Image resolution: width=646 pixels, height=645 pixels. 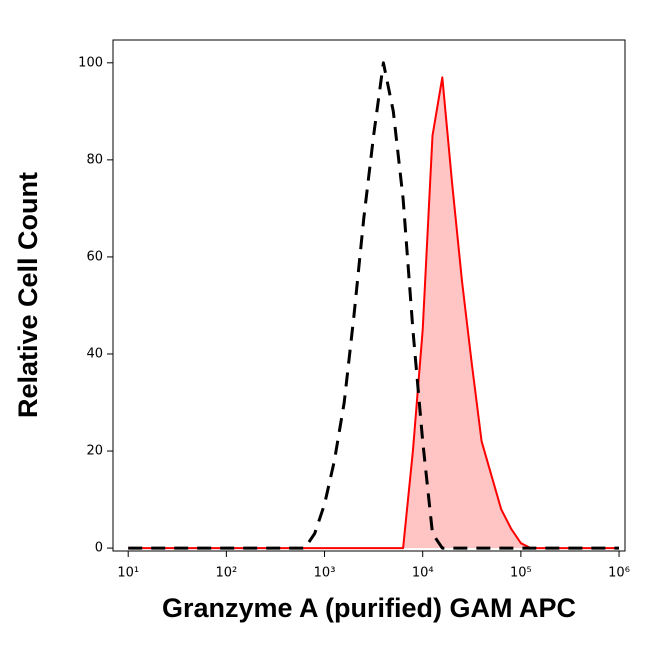 I want to click on x-tick-label: 10⁶, so click(x=619, y=573).